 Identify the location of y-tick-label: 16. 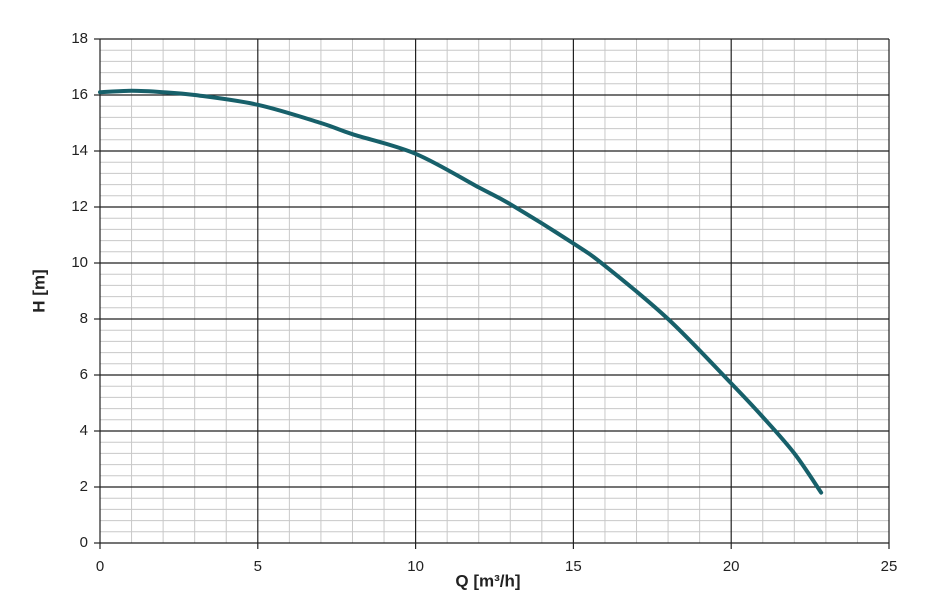
(79, 94).